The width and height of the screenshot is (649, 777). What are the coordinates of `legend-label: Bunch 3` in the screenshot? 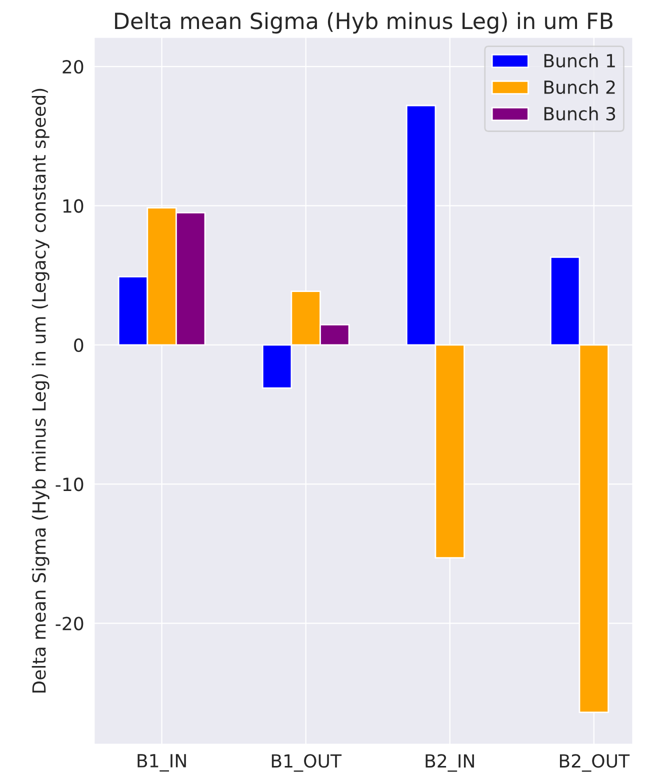 It's located at (580, 113).